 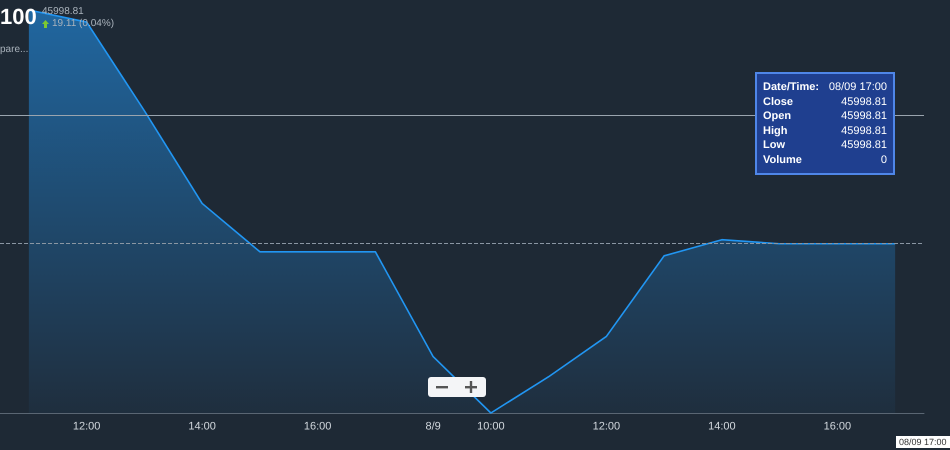 What do you see at coordinates (923, 442) in the screenshot?
I see `text: 08/09 17:00` at bounding box center [923, 442].